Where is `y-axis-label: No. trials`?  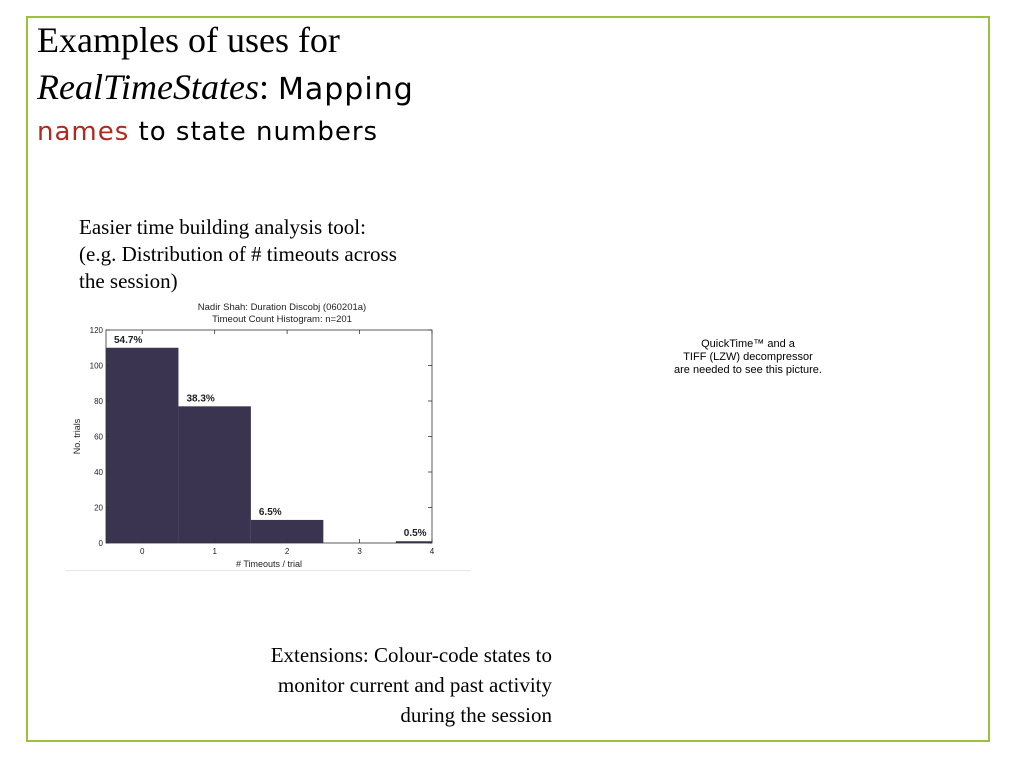
y-axis-label: No. trials is located at coordinates (77, 436).